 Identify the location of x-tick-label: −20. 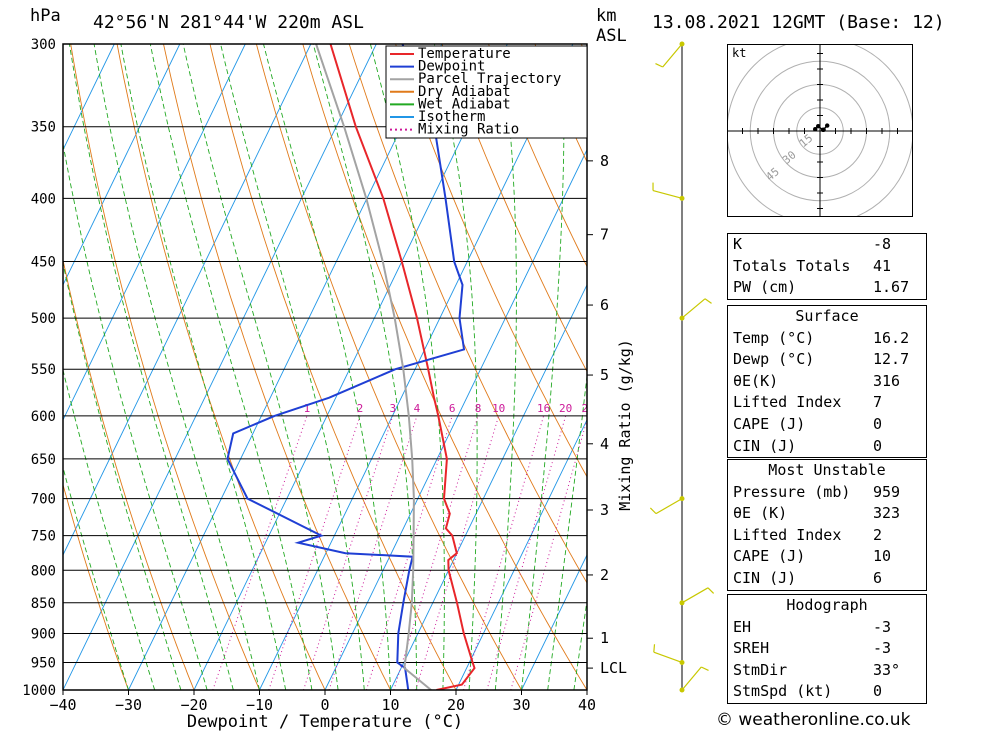
(193, 705).